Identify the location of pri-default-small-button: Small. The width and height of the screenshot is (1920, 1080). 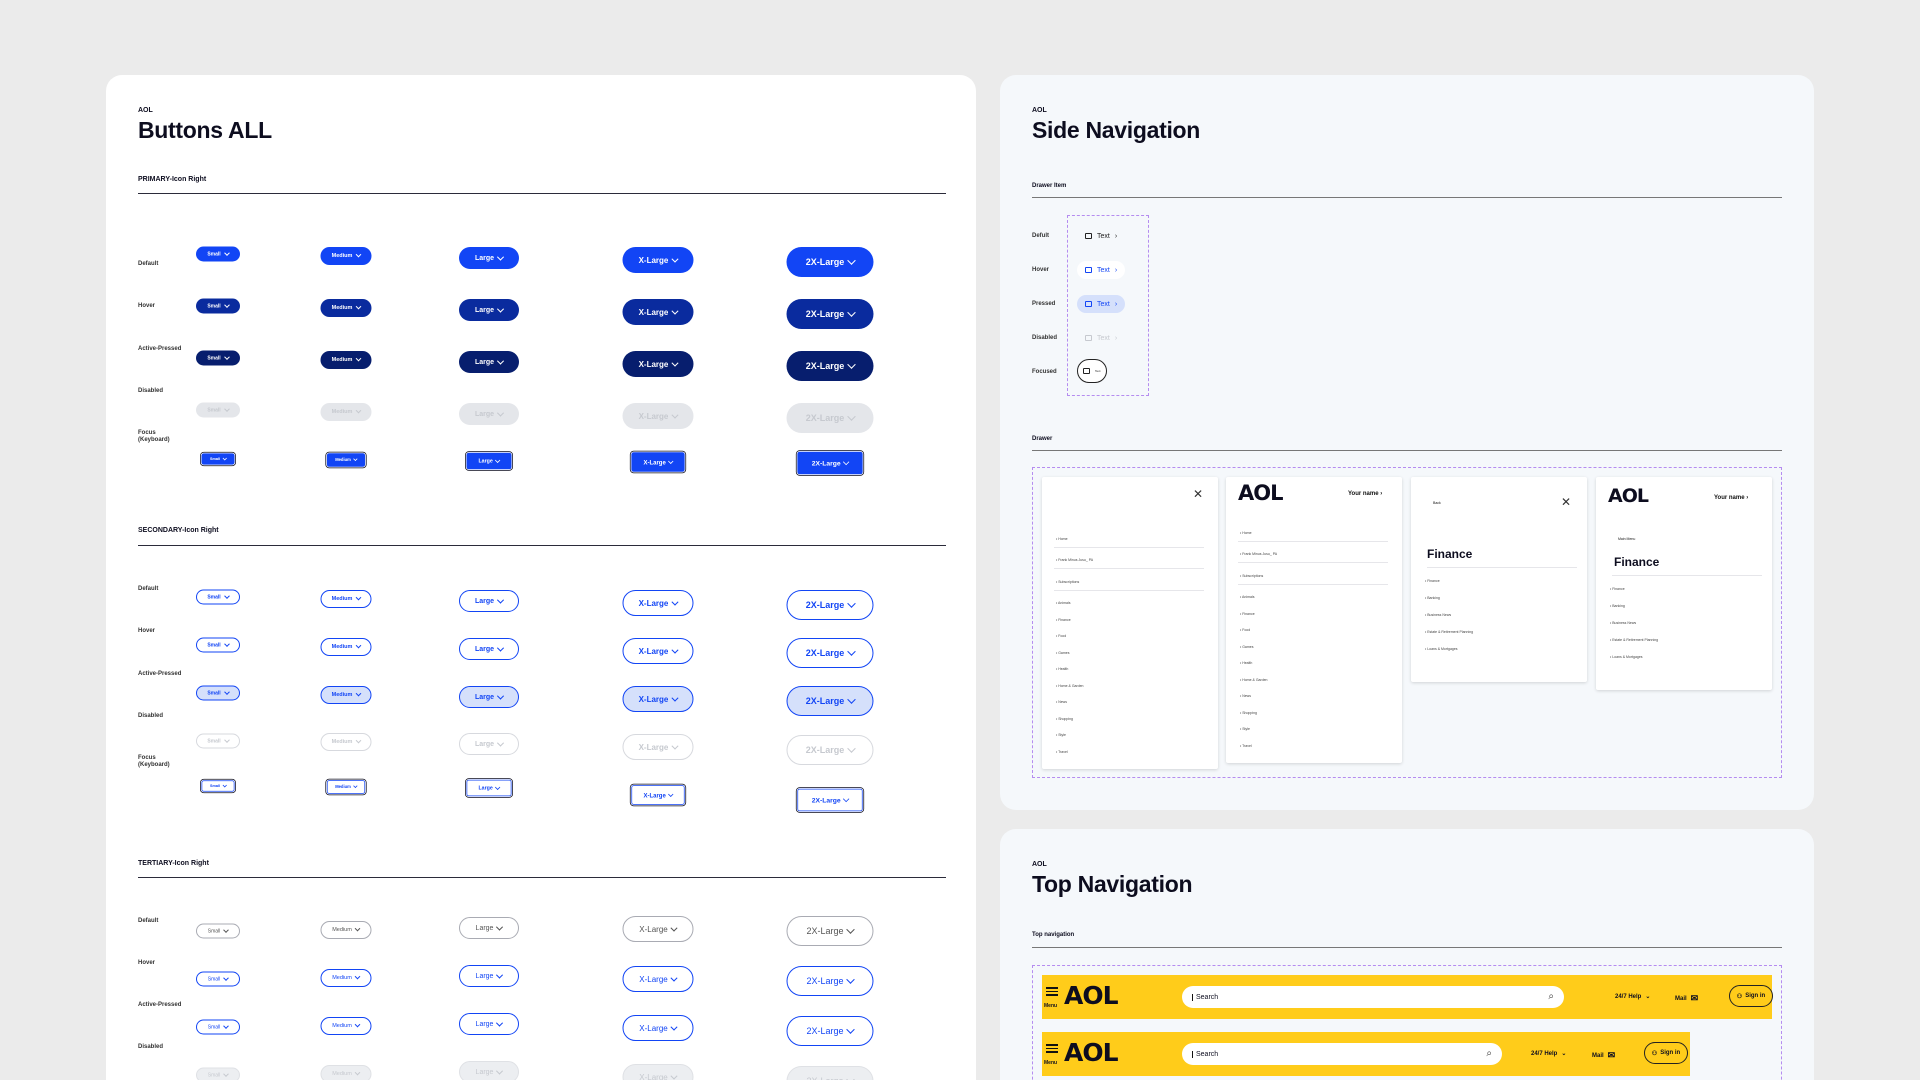
(218, 254).